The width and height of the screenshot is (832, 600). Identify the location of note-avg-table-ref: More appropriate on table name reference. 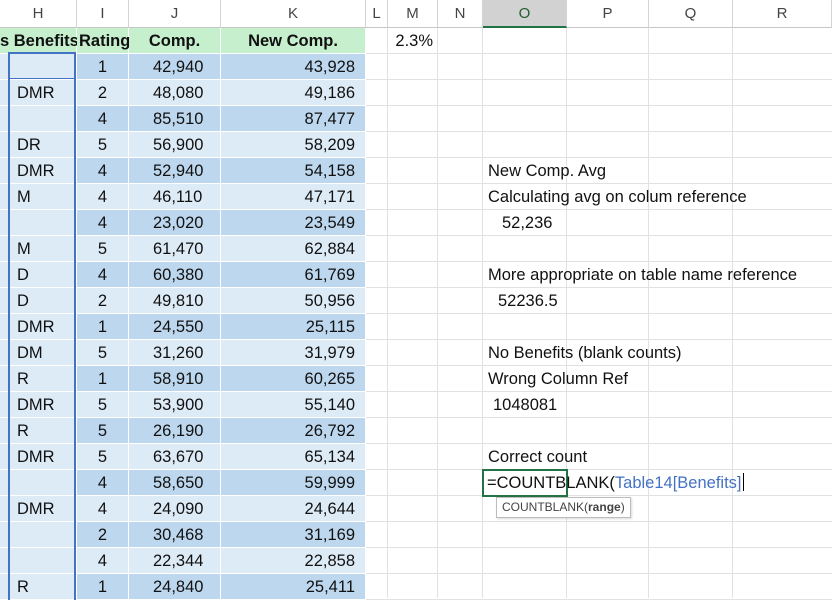
(643, 275).